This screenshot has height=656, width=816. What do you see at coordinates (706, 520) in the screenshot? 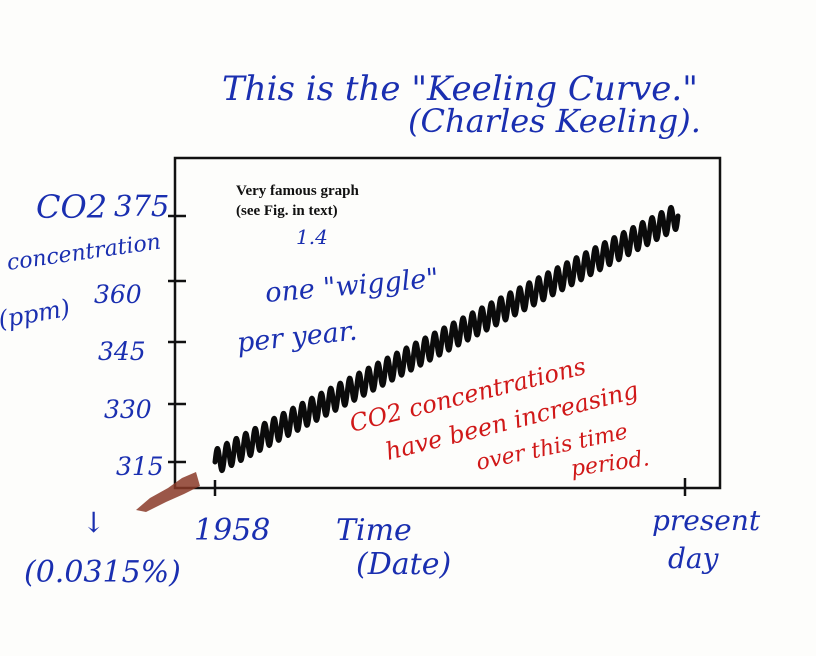
I see `x-tick-label-line1: present` at bounding box center [706, 520].